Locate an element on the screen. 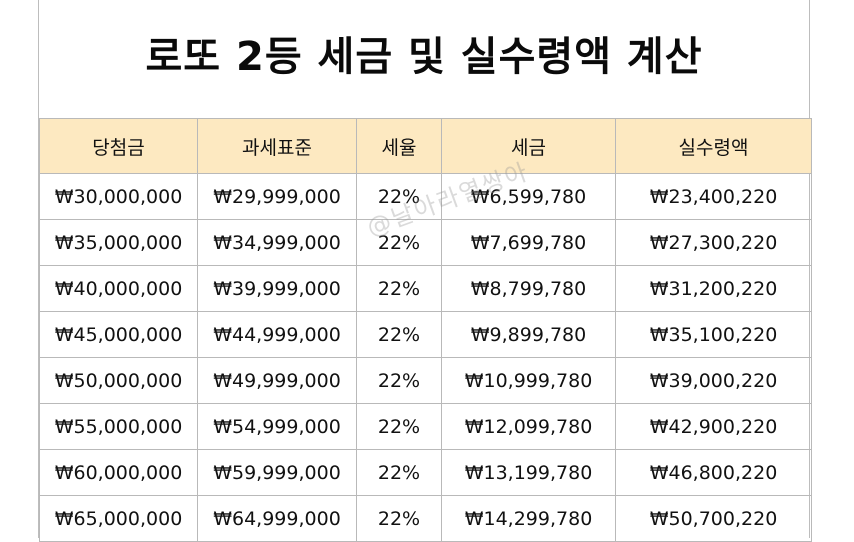  header-tax: 세금 is located at coordinates (528, 146).